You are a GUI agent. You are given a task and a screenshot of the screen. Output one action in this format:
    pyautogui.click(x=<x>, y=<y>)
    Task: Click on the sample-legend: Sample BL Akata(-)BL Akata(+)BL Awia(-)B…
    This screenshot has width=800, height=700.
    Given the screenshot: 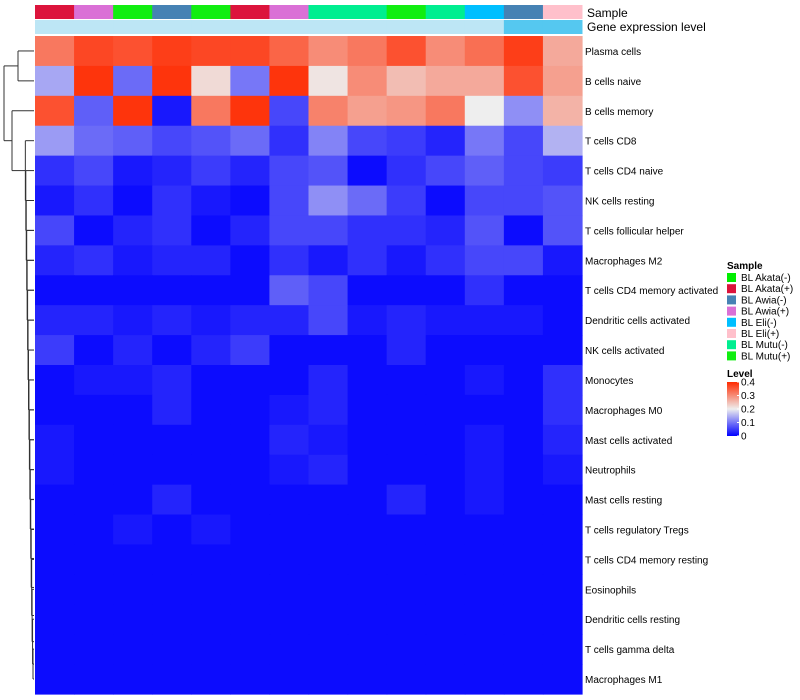 What is the action you would take?
    pyautogui.click(x=760, y=311)
    